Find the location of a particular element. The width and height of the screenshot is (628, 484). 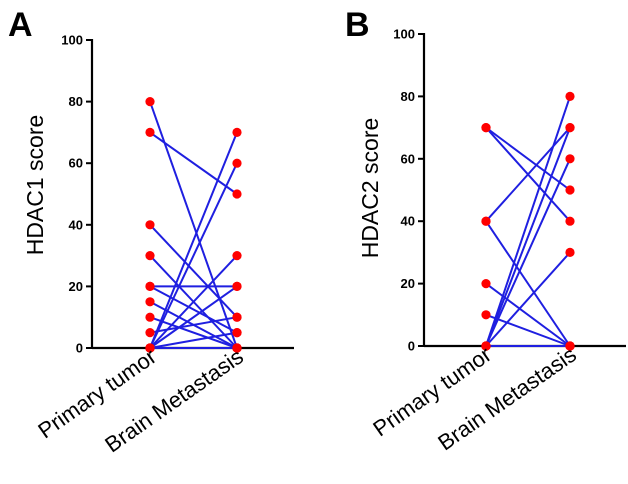

panel-letter-a: A is located at coordinates (20, 25).